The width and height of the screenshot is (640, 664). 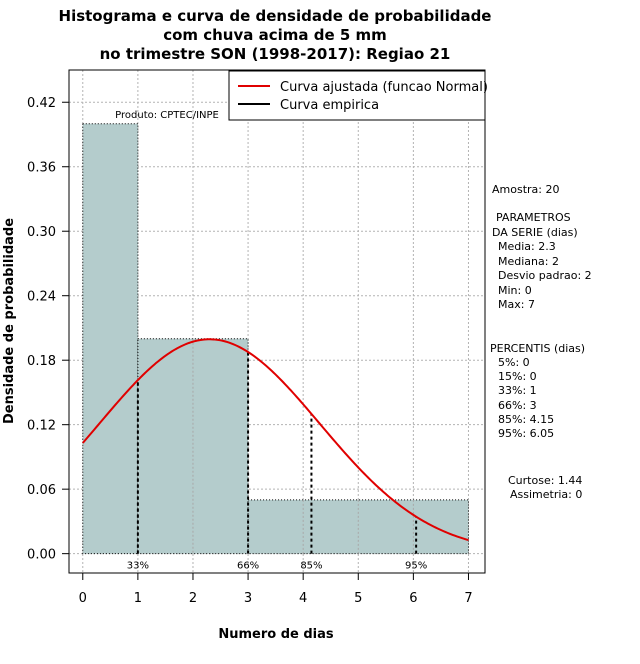 What do you see at coordinates (41, 555) in the screenshot?
I see `y-tick-label-0.00: 0.00` at bounding box center [41, 555].